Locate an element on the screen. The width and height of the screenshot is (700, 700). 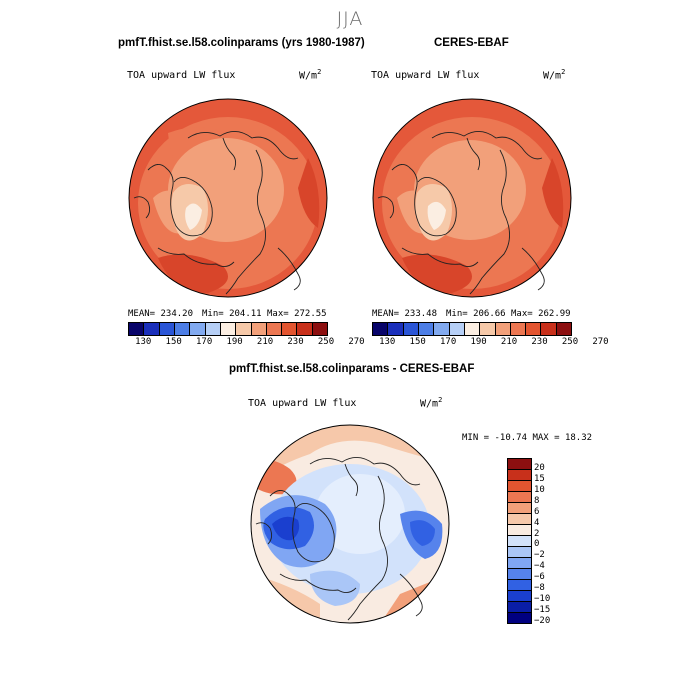
diff-units-label: W/m2 is located at coordinates (431, 402).